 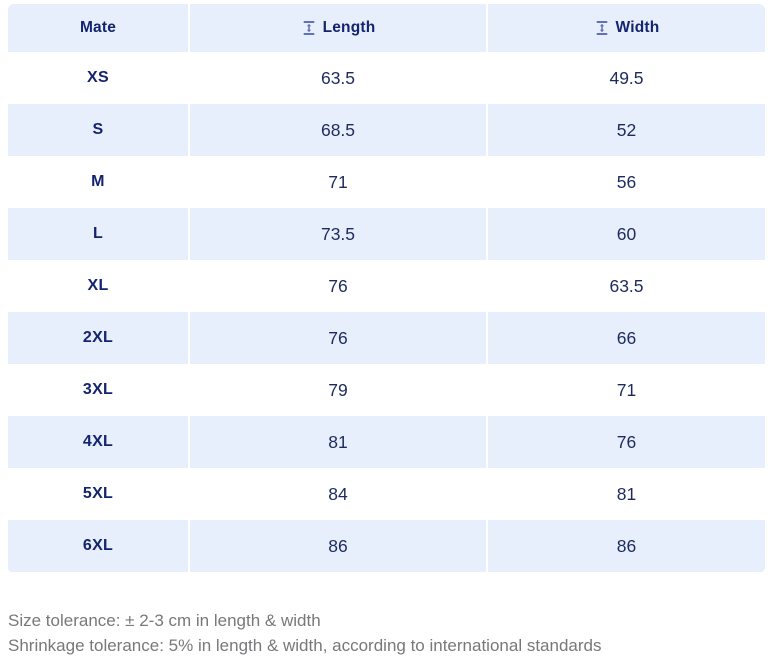 I want to click on width-cell: 49.5, so click(x=626, y=78).